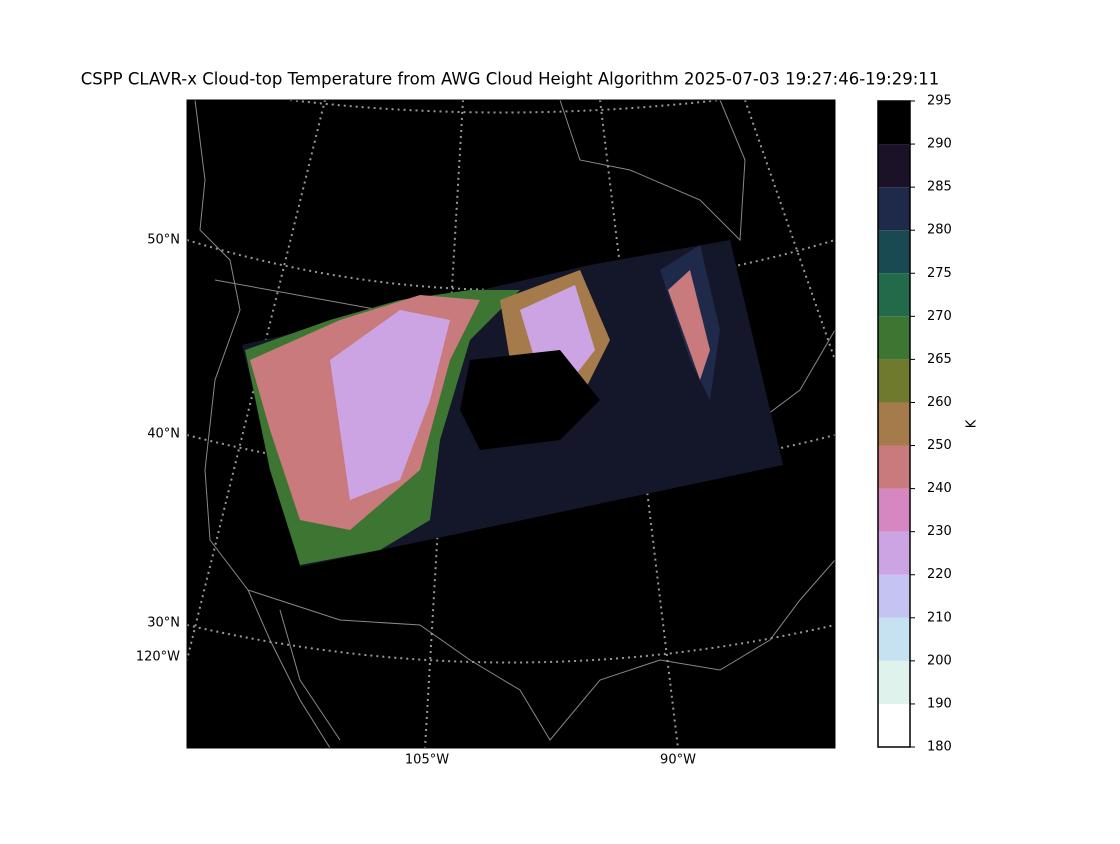 Image resolution: width=1120 pixels, height=844 pixels. What do you see at coordinates (158, 657) in the screenshot?
I see `lon-label: 120°W` at bounding box center [158, 657].